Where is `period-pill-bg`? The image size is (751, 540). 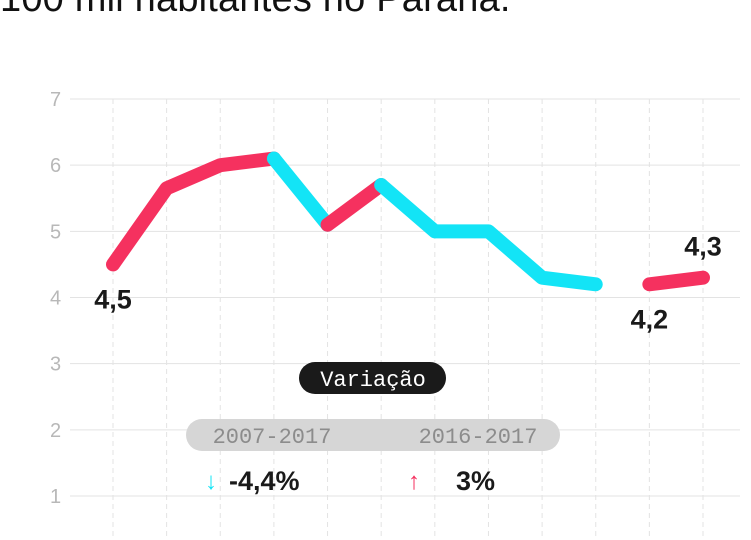
period-pill-bg is located at coordinates (373, 435).